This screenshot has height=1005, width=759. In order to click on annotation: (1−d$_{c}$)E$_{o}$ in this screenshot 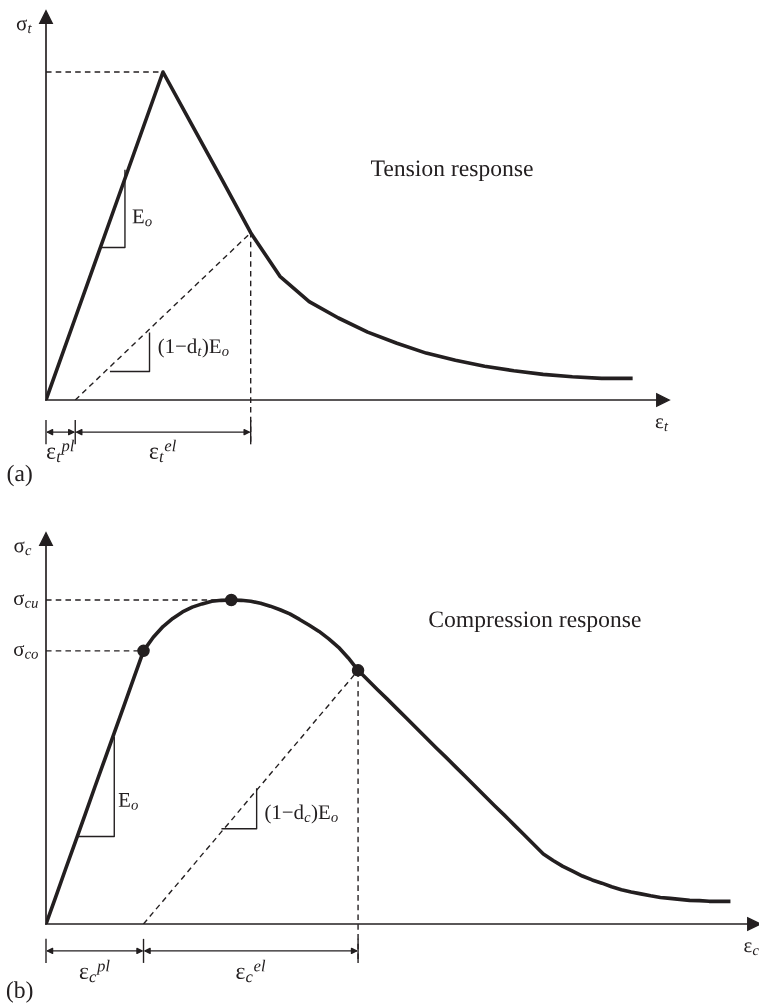, I will do `click(301, 814)`.